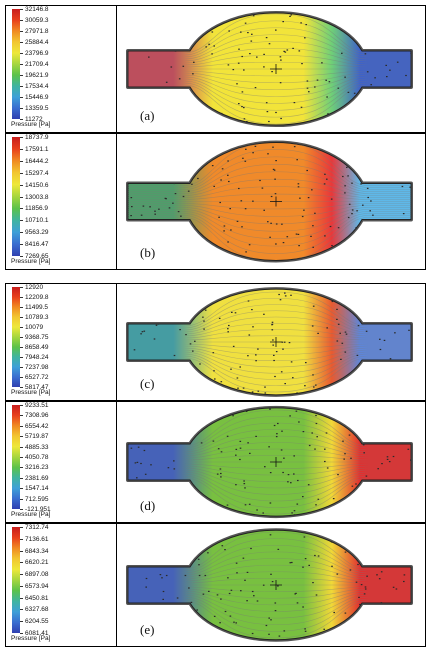 The width and height of the screenshot is (432, 649). I want to click on legend-level-value: -121.951, so click(38, 509).